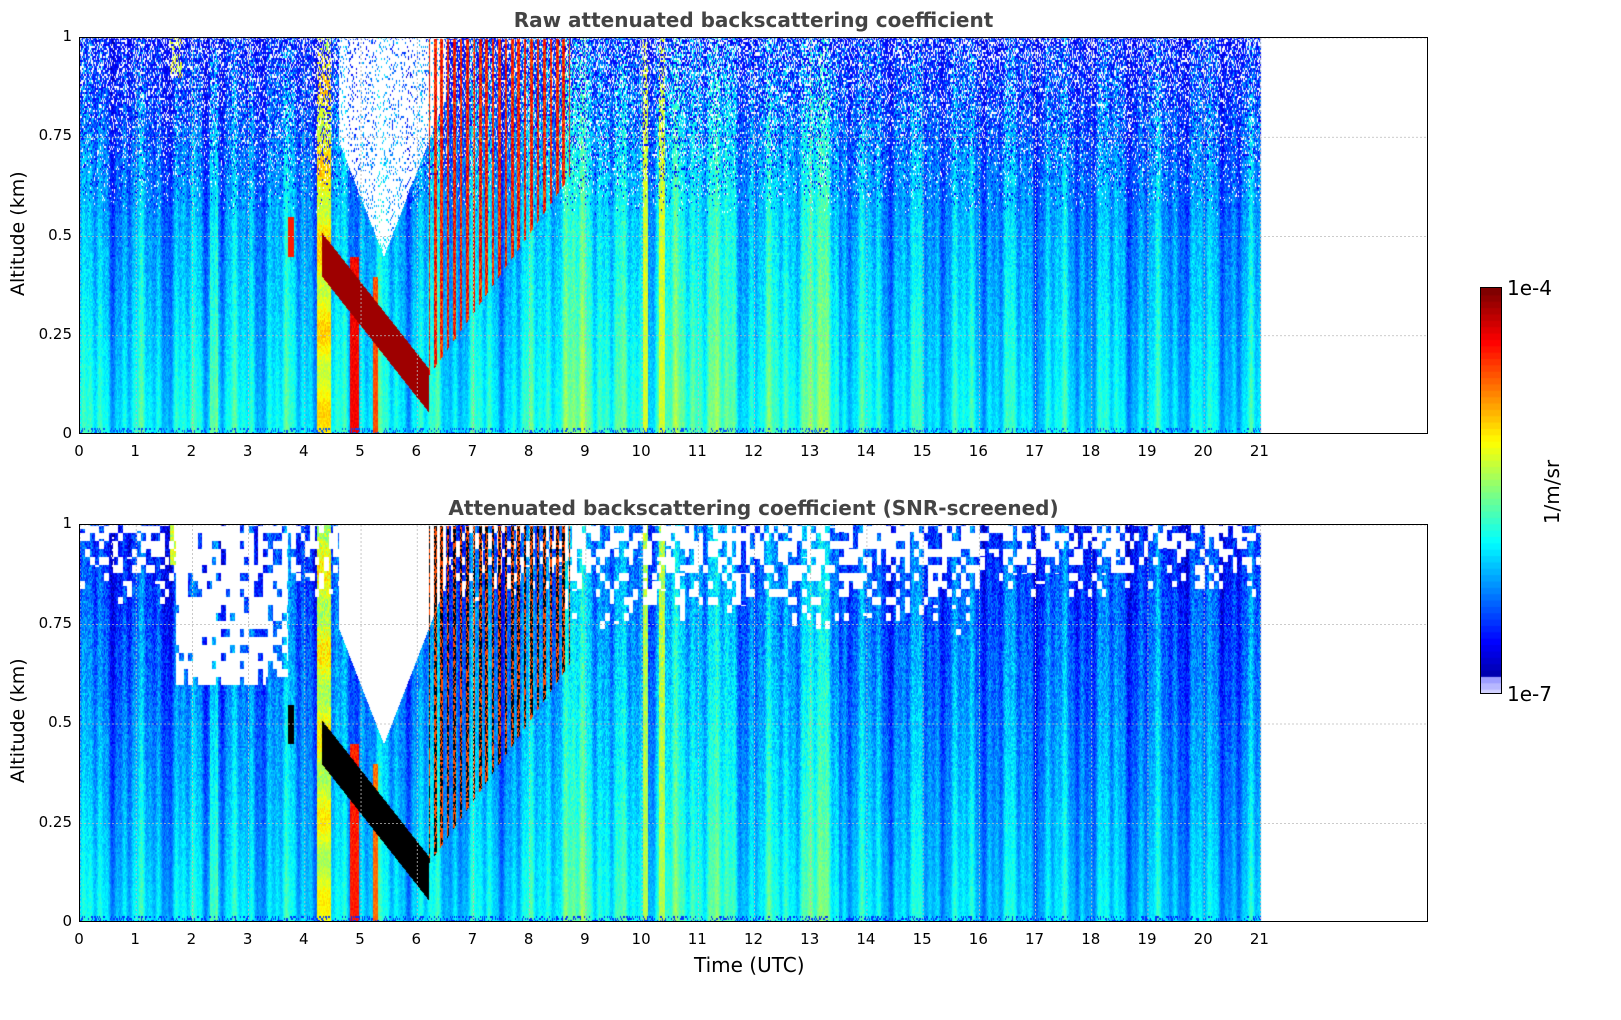  Describe the element at coordinates (749, 965) in the screenshot. I see `panel2-xlabel: Time (UTC)` at that location.